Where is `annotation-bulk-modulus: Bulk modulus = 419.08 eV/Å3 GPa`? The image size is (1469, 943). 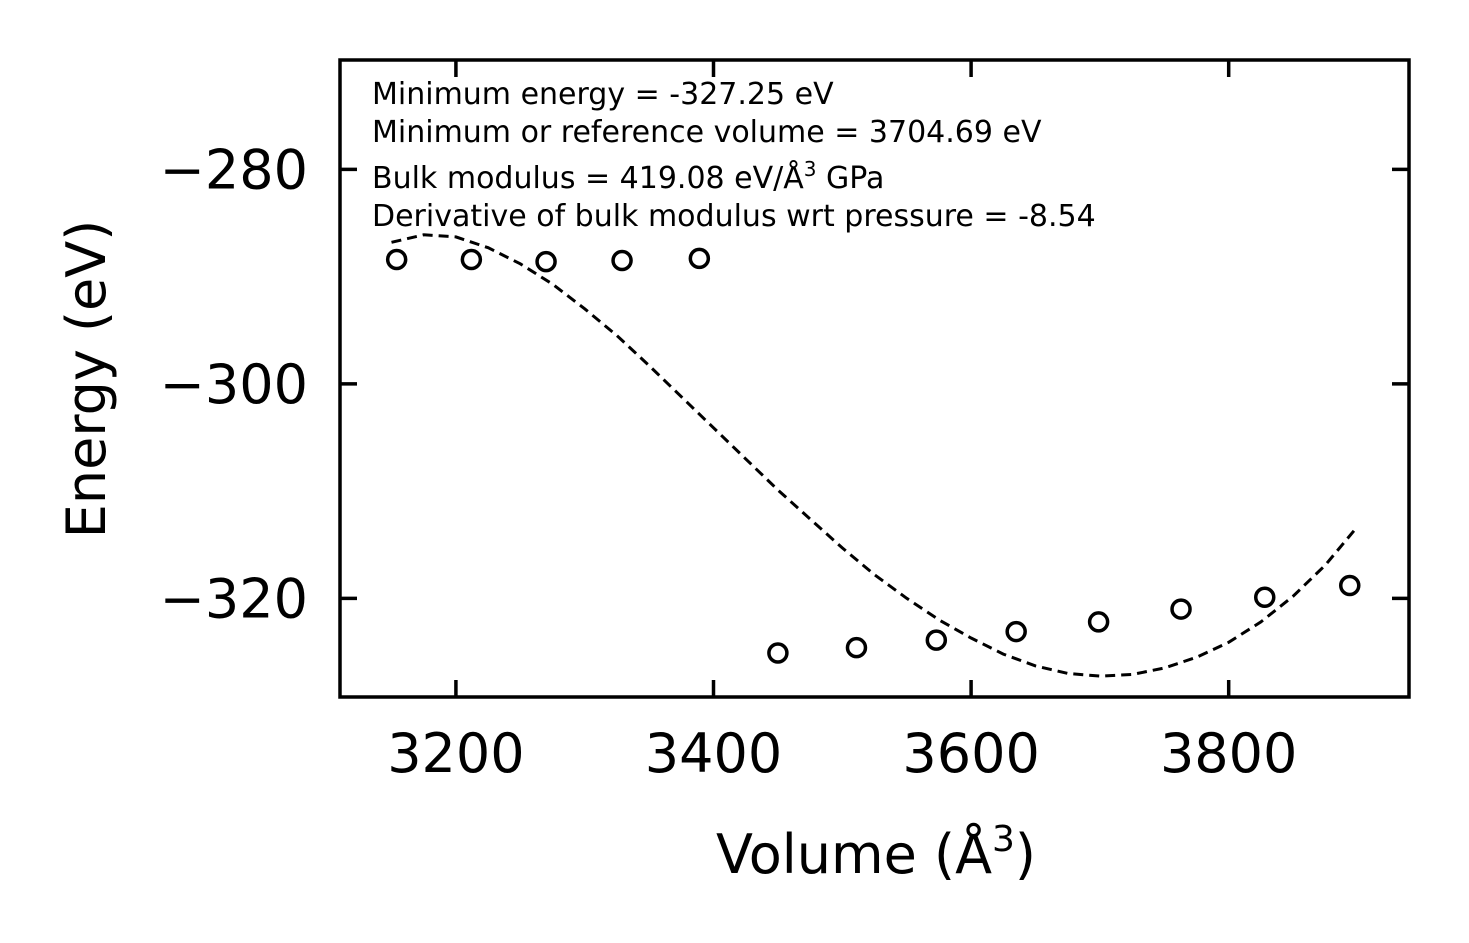
annotation-bulk-modulus: Bulk modulus = 419.08 eV/Å3 GPa is located at coordinates (628, 176).